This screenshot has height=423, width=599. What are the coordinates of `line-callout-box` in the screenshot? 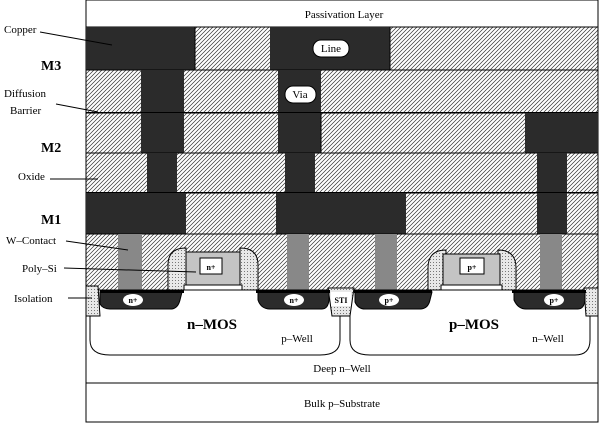 It's located at (331, 48).